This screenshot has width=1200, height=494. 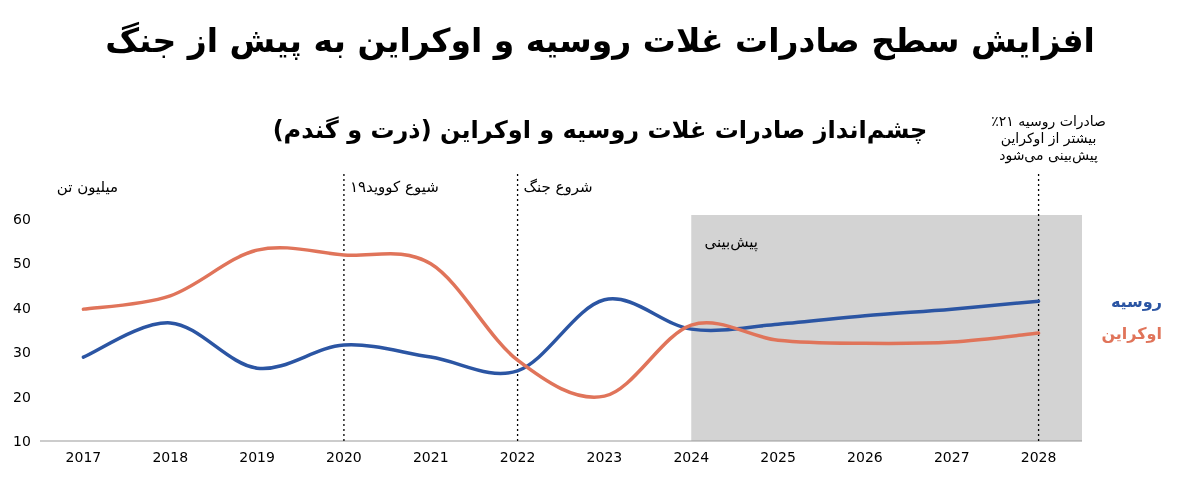 I want to click on x-tick-label: 2024, so click(x=691, y=457).